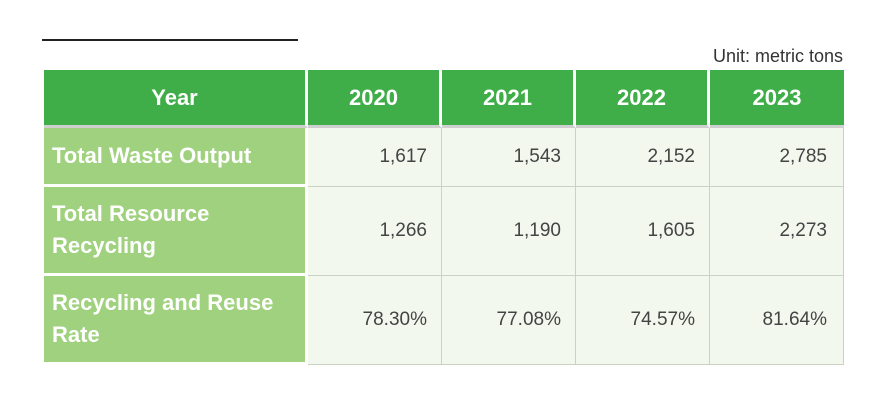 This screenshot has width=894, height=416. Describe the element at coordinates (777, 56) in the screenshot. I see `unit-label: Unit: metric tons` at that location.